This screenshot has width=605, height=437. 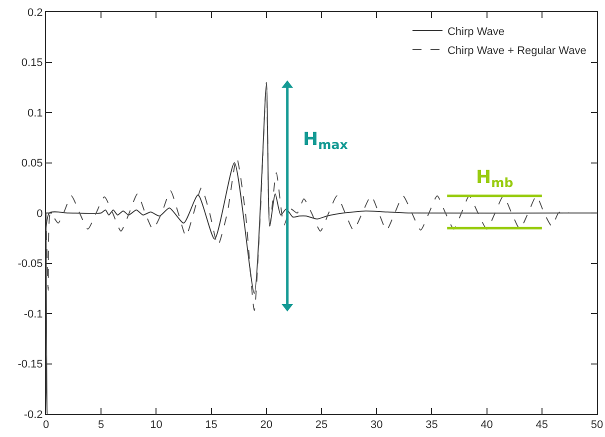 What do you see at coordinates (156, 425) in the screenshot?
I see `x-tick-label: 10` at bounding box center [156, 425].